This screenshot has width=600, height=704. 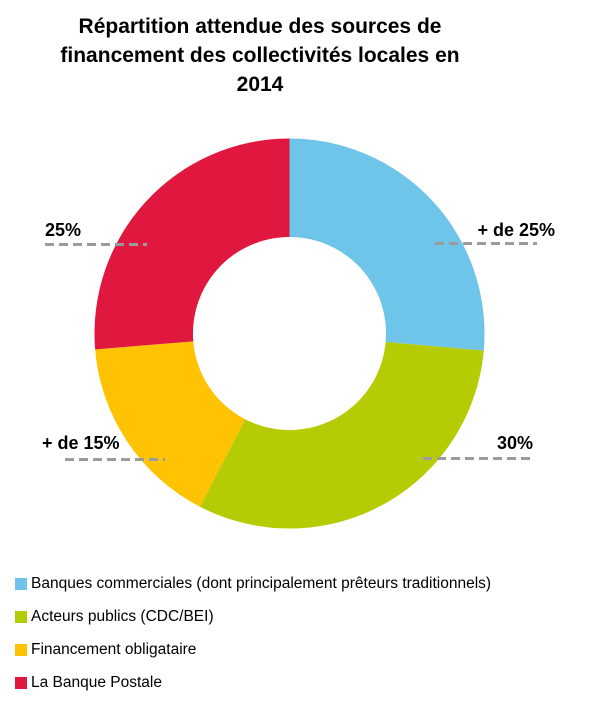 I want to click on legend-label-financement-obligataire: Financement obligataire, so click(x=114, y=649).